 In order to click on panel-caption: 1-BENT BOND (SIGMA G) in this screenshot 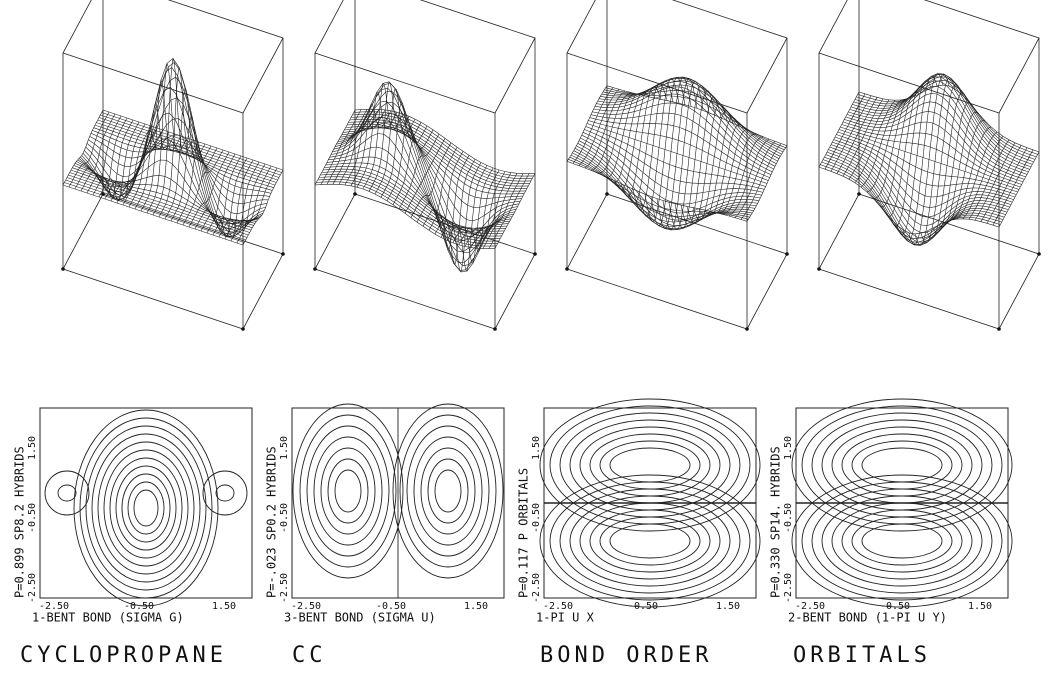, I will do `click(108, 618)`.